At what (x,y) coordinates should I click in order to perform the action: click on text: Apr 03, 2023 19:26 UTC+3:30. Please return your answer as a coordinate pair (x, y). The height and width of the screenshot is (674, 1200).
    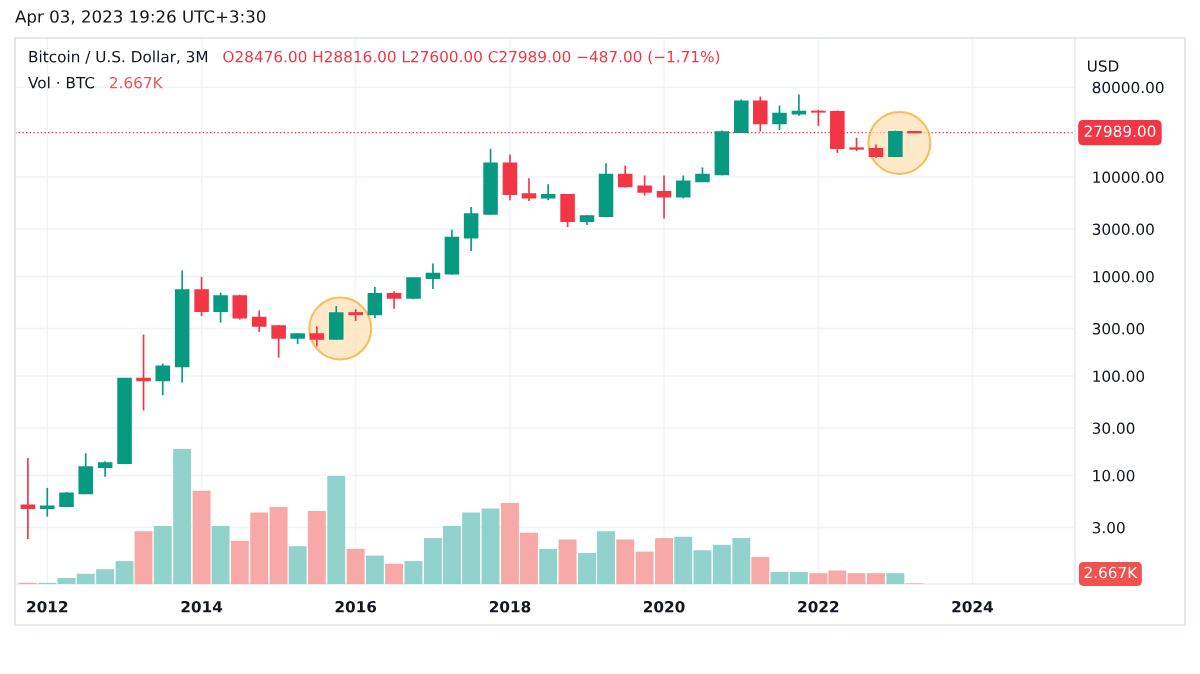
    Looking at the image, I should click on (140, 18).